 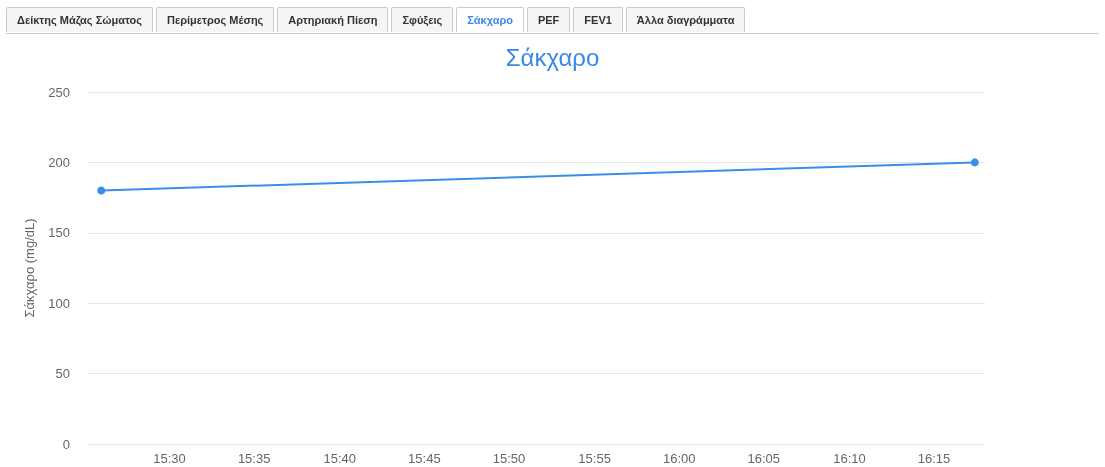 What do you see at coordinates (59, 303) in the screenshot?
I see `y-tick-label: 100` at bounding box center [59, 303].